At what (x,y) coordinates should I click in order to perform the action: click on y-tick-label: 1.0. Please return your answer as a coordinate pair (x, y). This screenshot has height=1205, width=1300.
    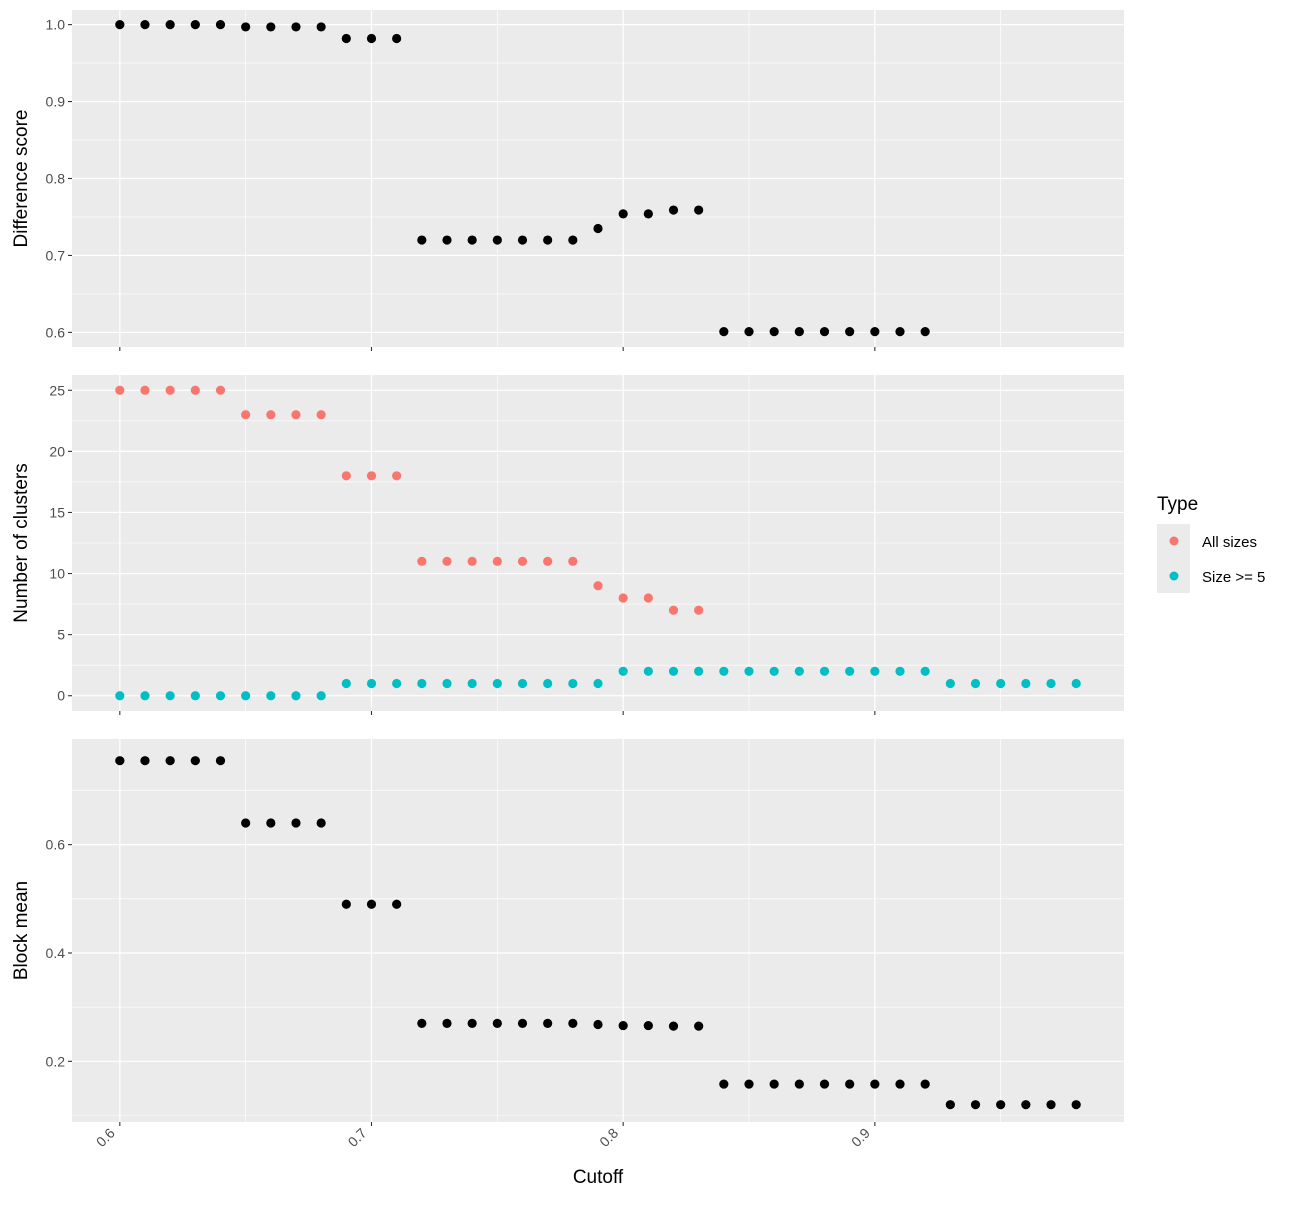
    Looking at the image, I should click on (56, 25).